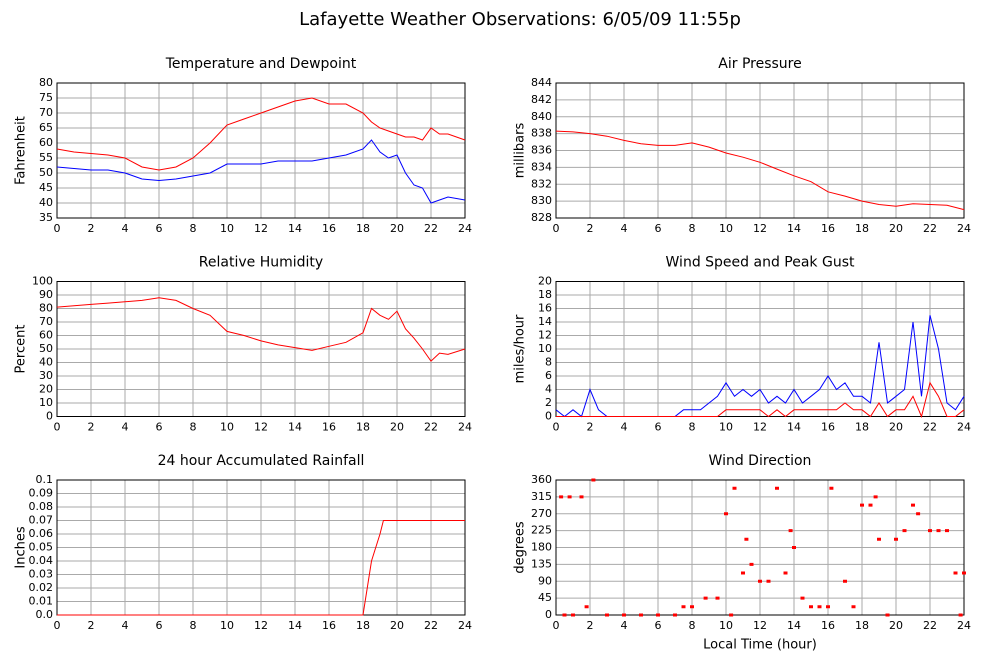 The image size is (999, 659). Describe the element at coordinates (46, 82) in the screenshot. I see `y-tick-label: 80` at that location.